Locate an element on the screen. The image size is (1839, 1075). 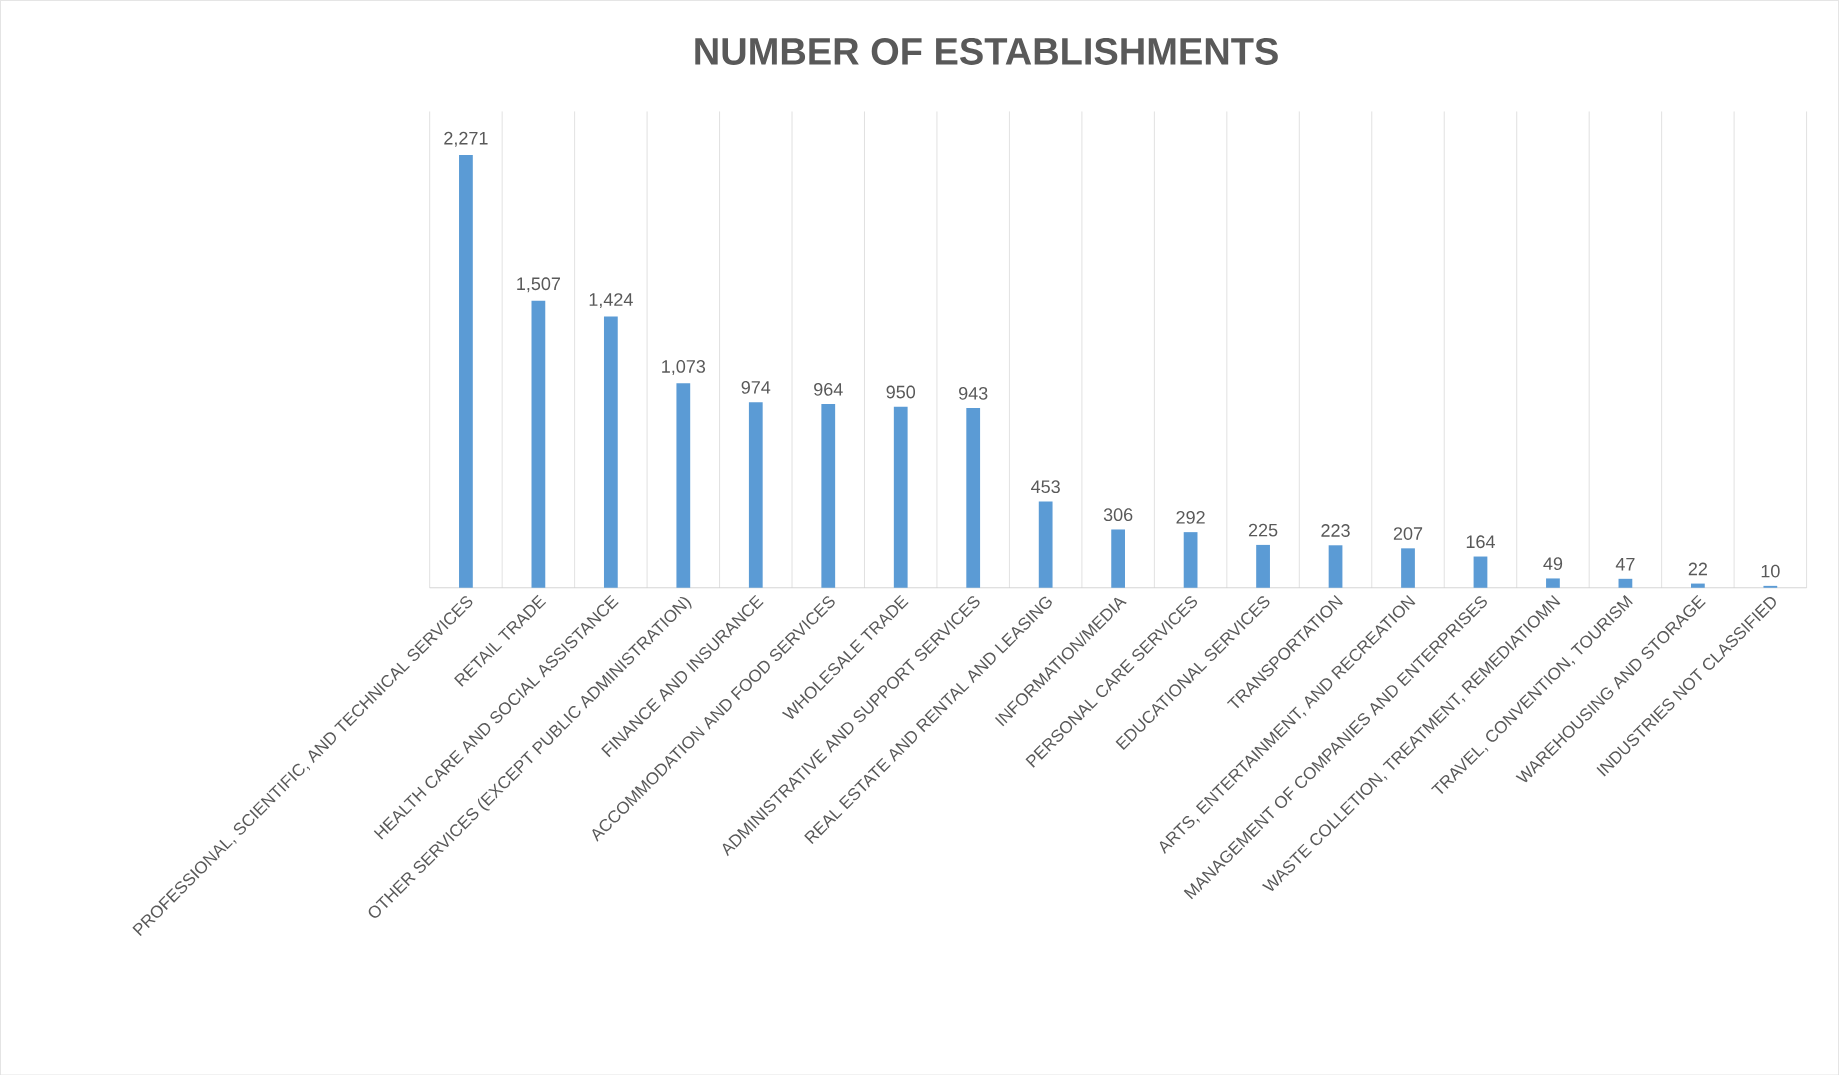
data-label: 223 is located at coordinates (1335, 530).